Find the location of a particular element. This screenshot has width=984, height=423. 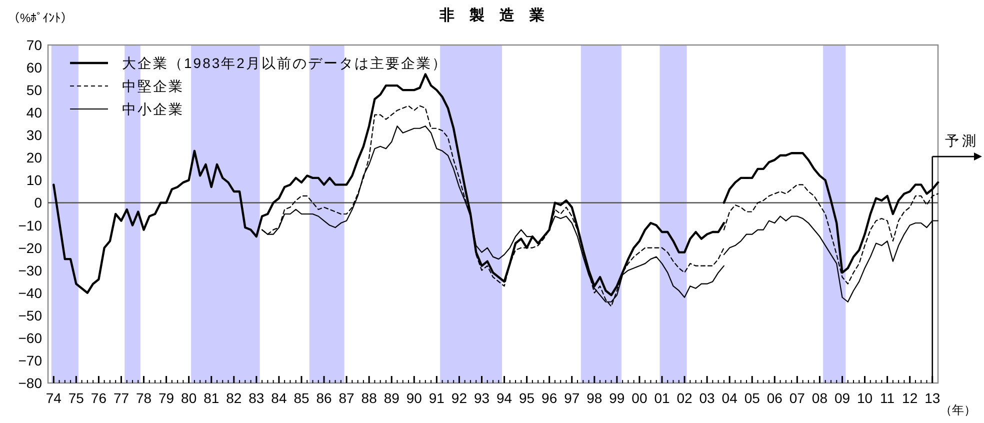

y-tick-label: −60 is located at coordinates (30, 338).